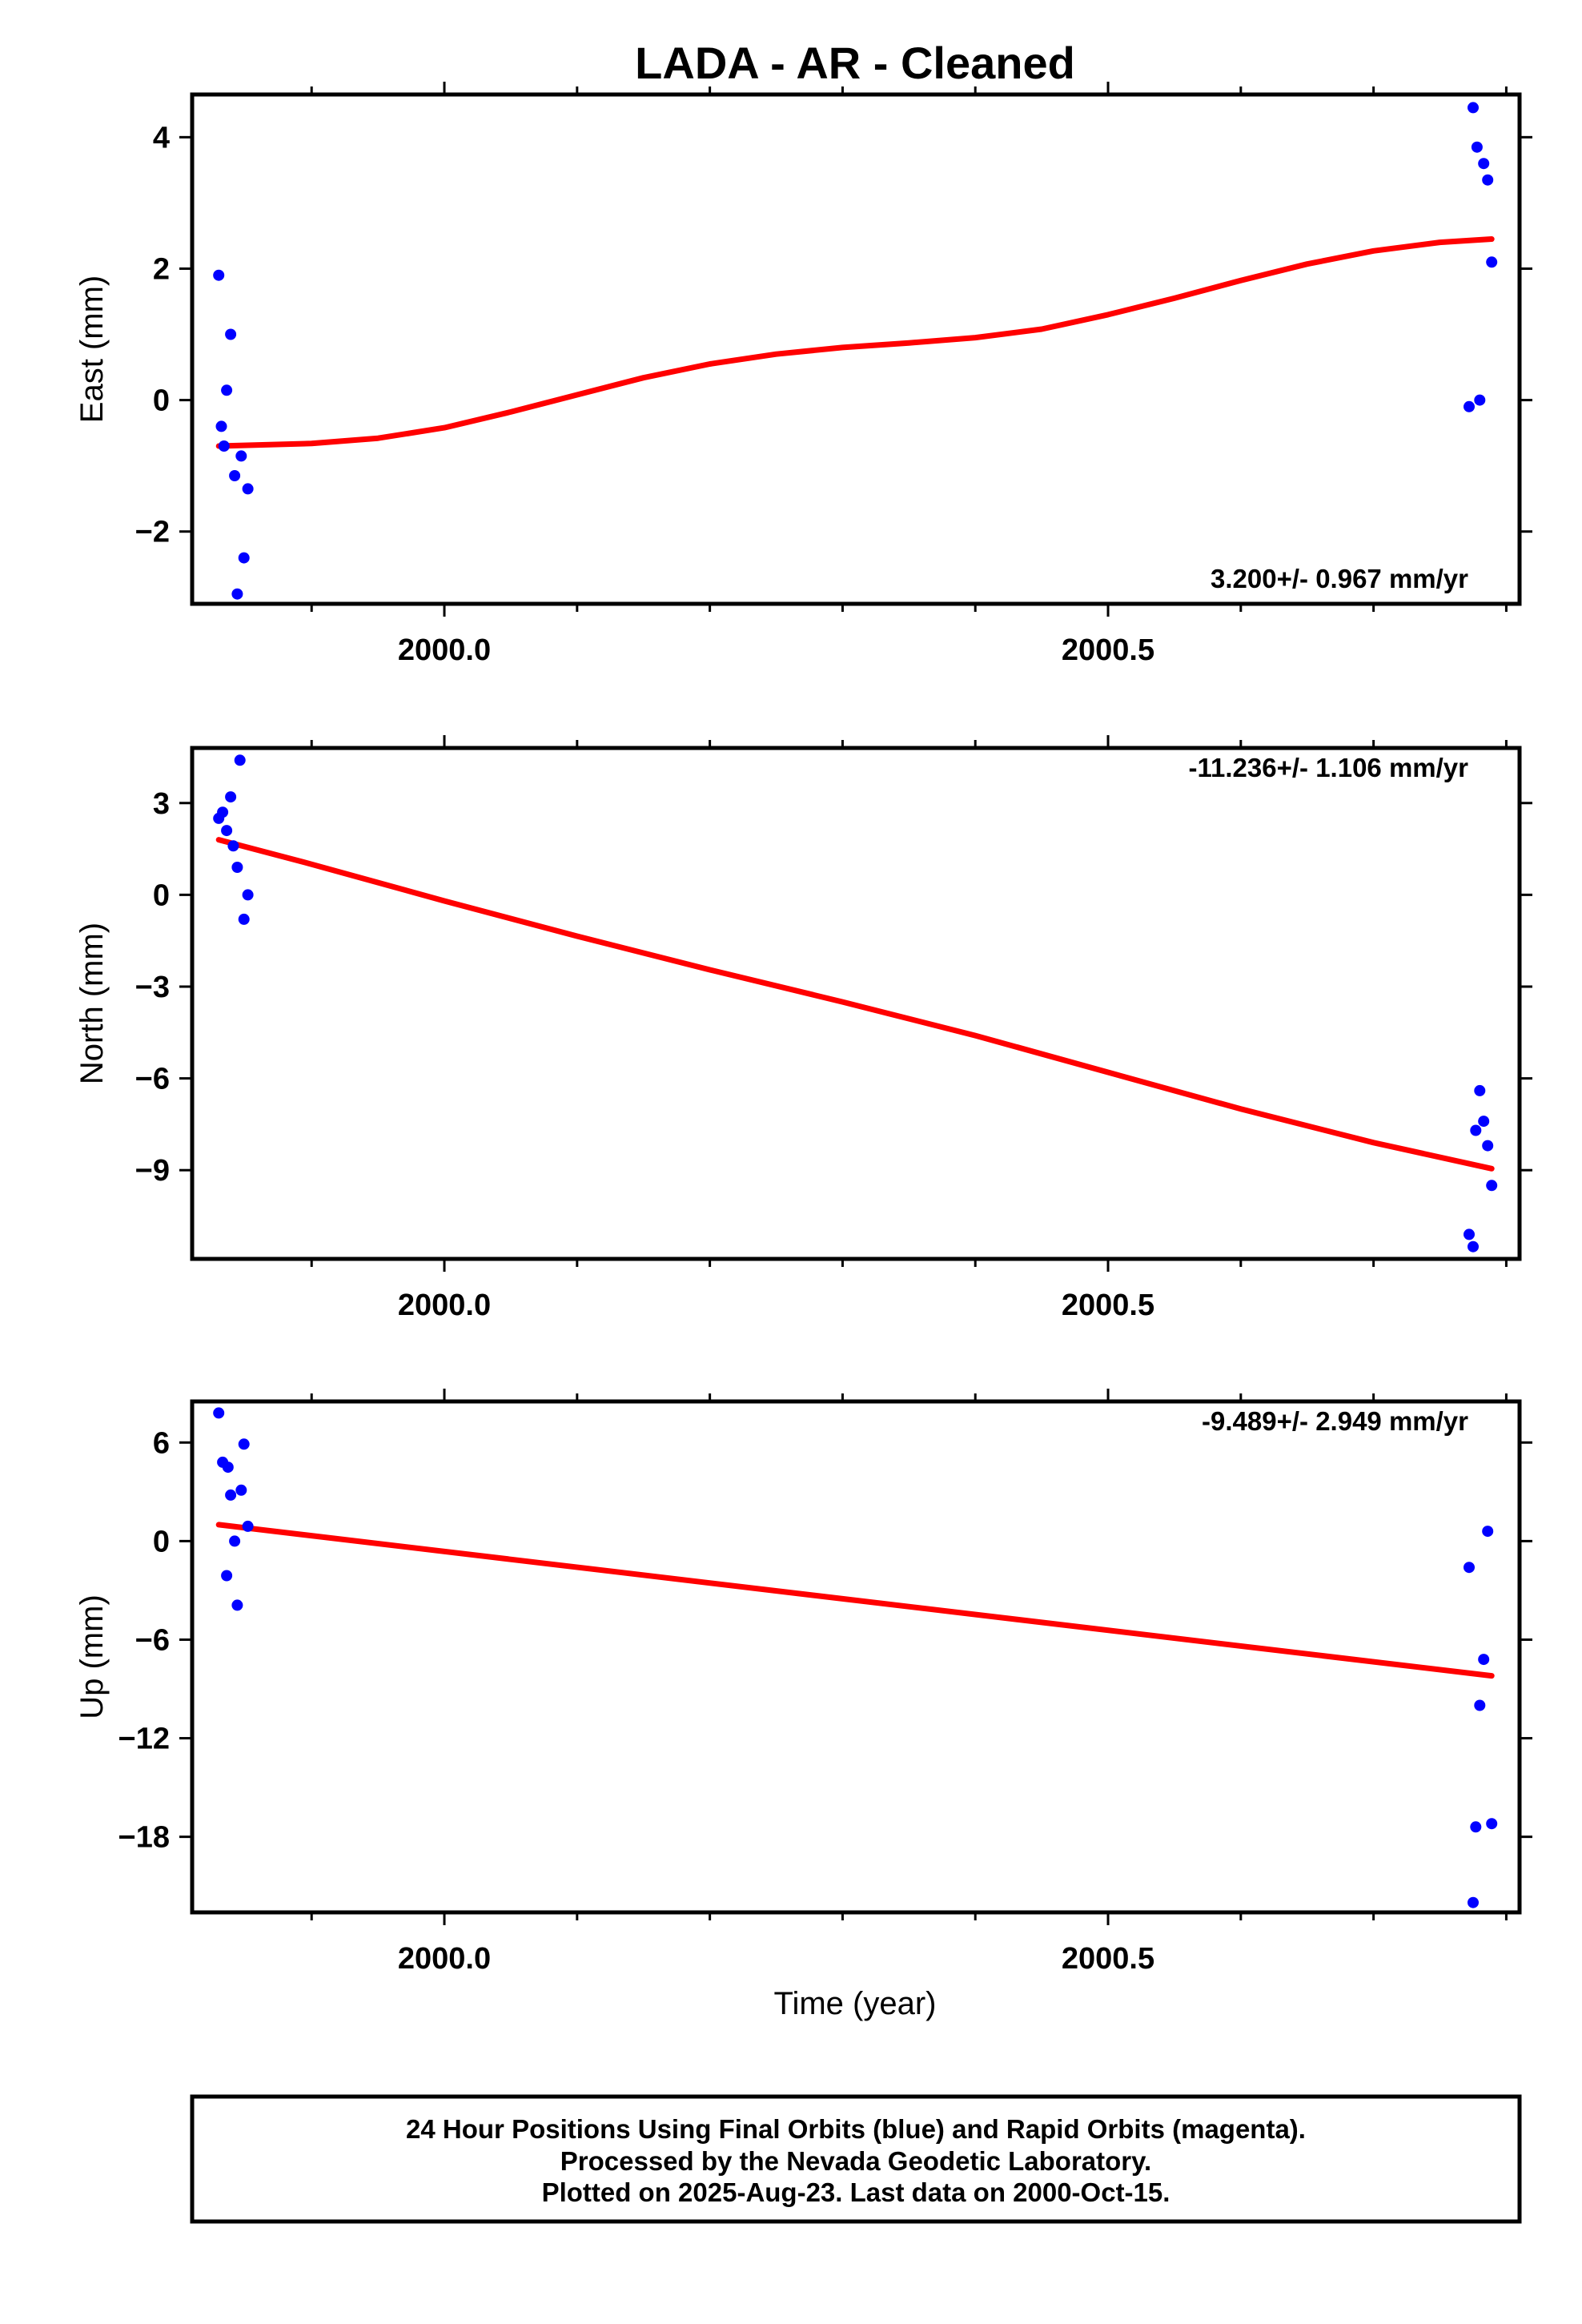 This screenshot has height=2324, width=1582. What do you see at coordinates (152, 1079) in the screenshot?
I see `north-y-tick-label: −6` at bounding box center [152, 1079].